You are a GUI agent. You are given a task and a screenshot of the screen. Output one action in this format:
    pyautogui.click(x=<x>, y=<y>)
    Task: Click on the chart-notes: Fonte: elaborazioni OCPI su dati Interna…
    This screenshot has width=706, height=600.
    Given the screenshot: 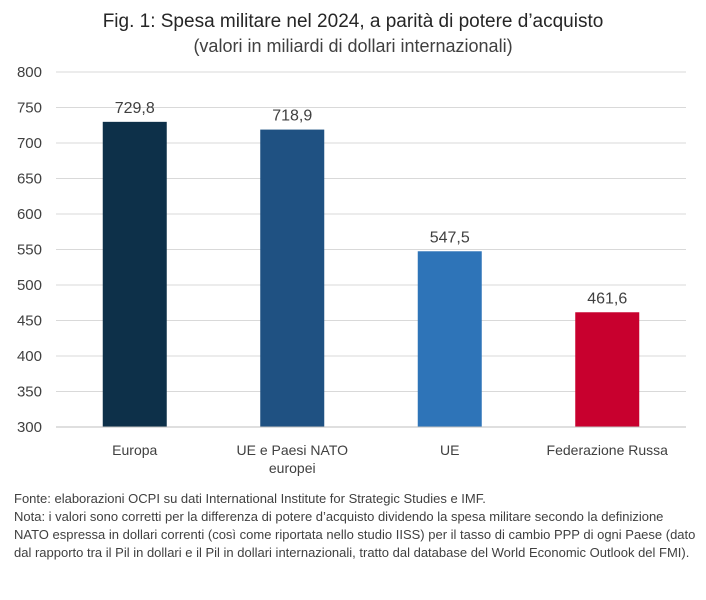 What is the action you would take?
    pyautogui.click(x=356, y=526)
    